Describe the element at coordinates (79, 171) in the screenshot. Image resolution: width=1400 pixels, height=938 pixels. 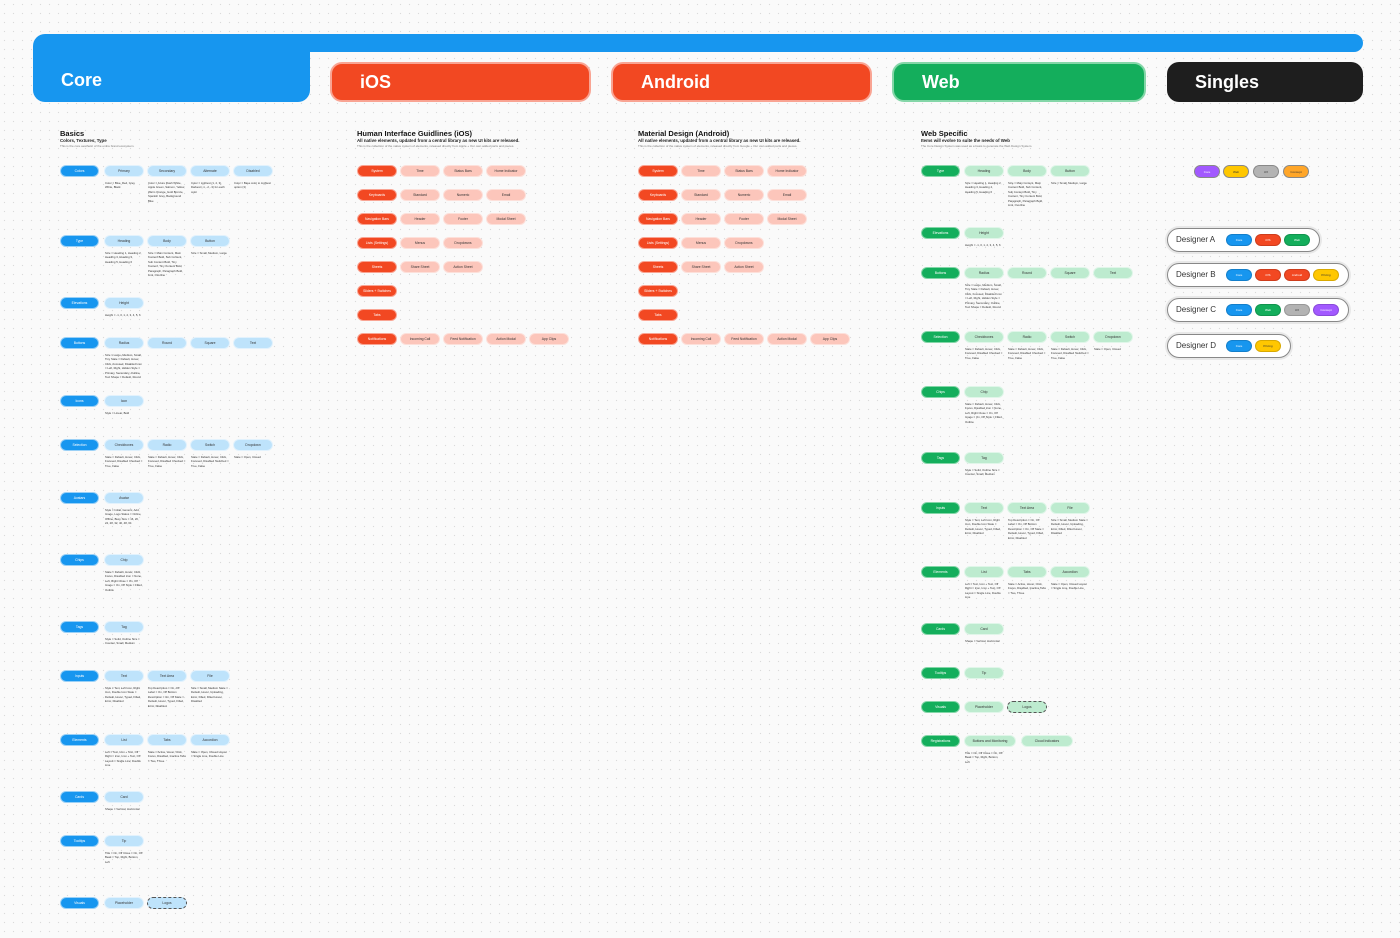
I see `row-colors-pill: Colors` at that location.